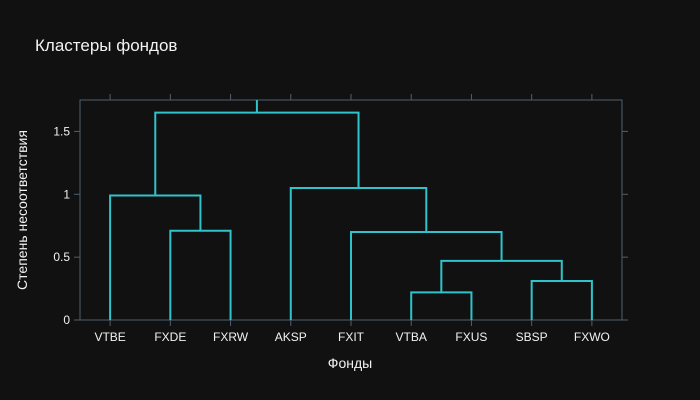 This screenshot has width=700, height=400. What do you see at coordinates (291, 337) in the screenshot?
I see `x-tick-label: AKSP` at bounding box center [291, 337].